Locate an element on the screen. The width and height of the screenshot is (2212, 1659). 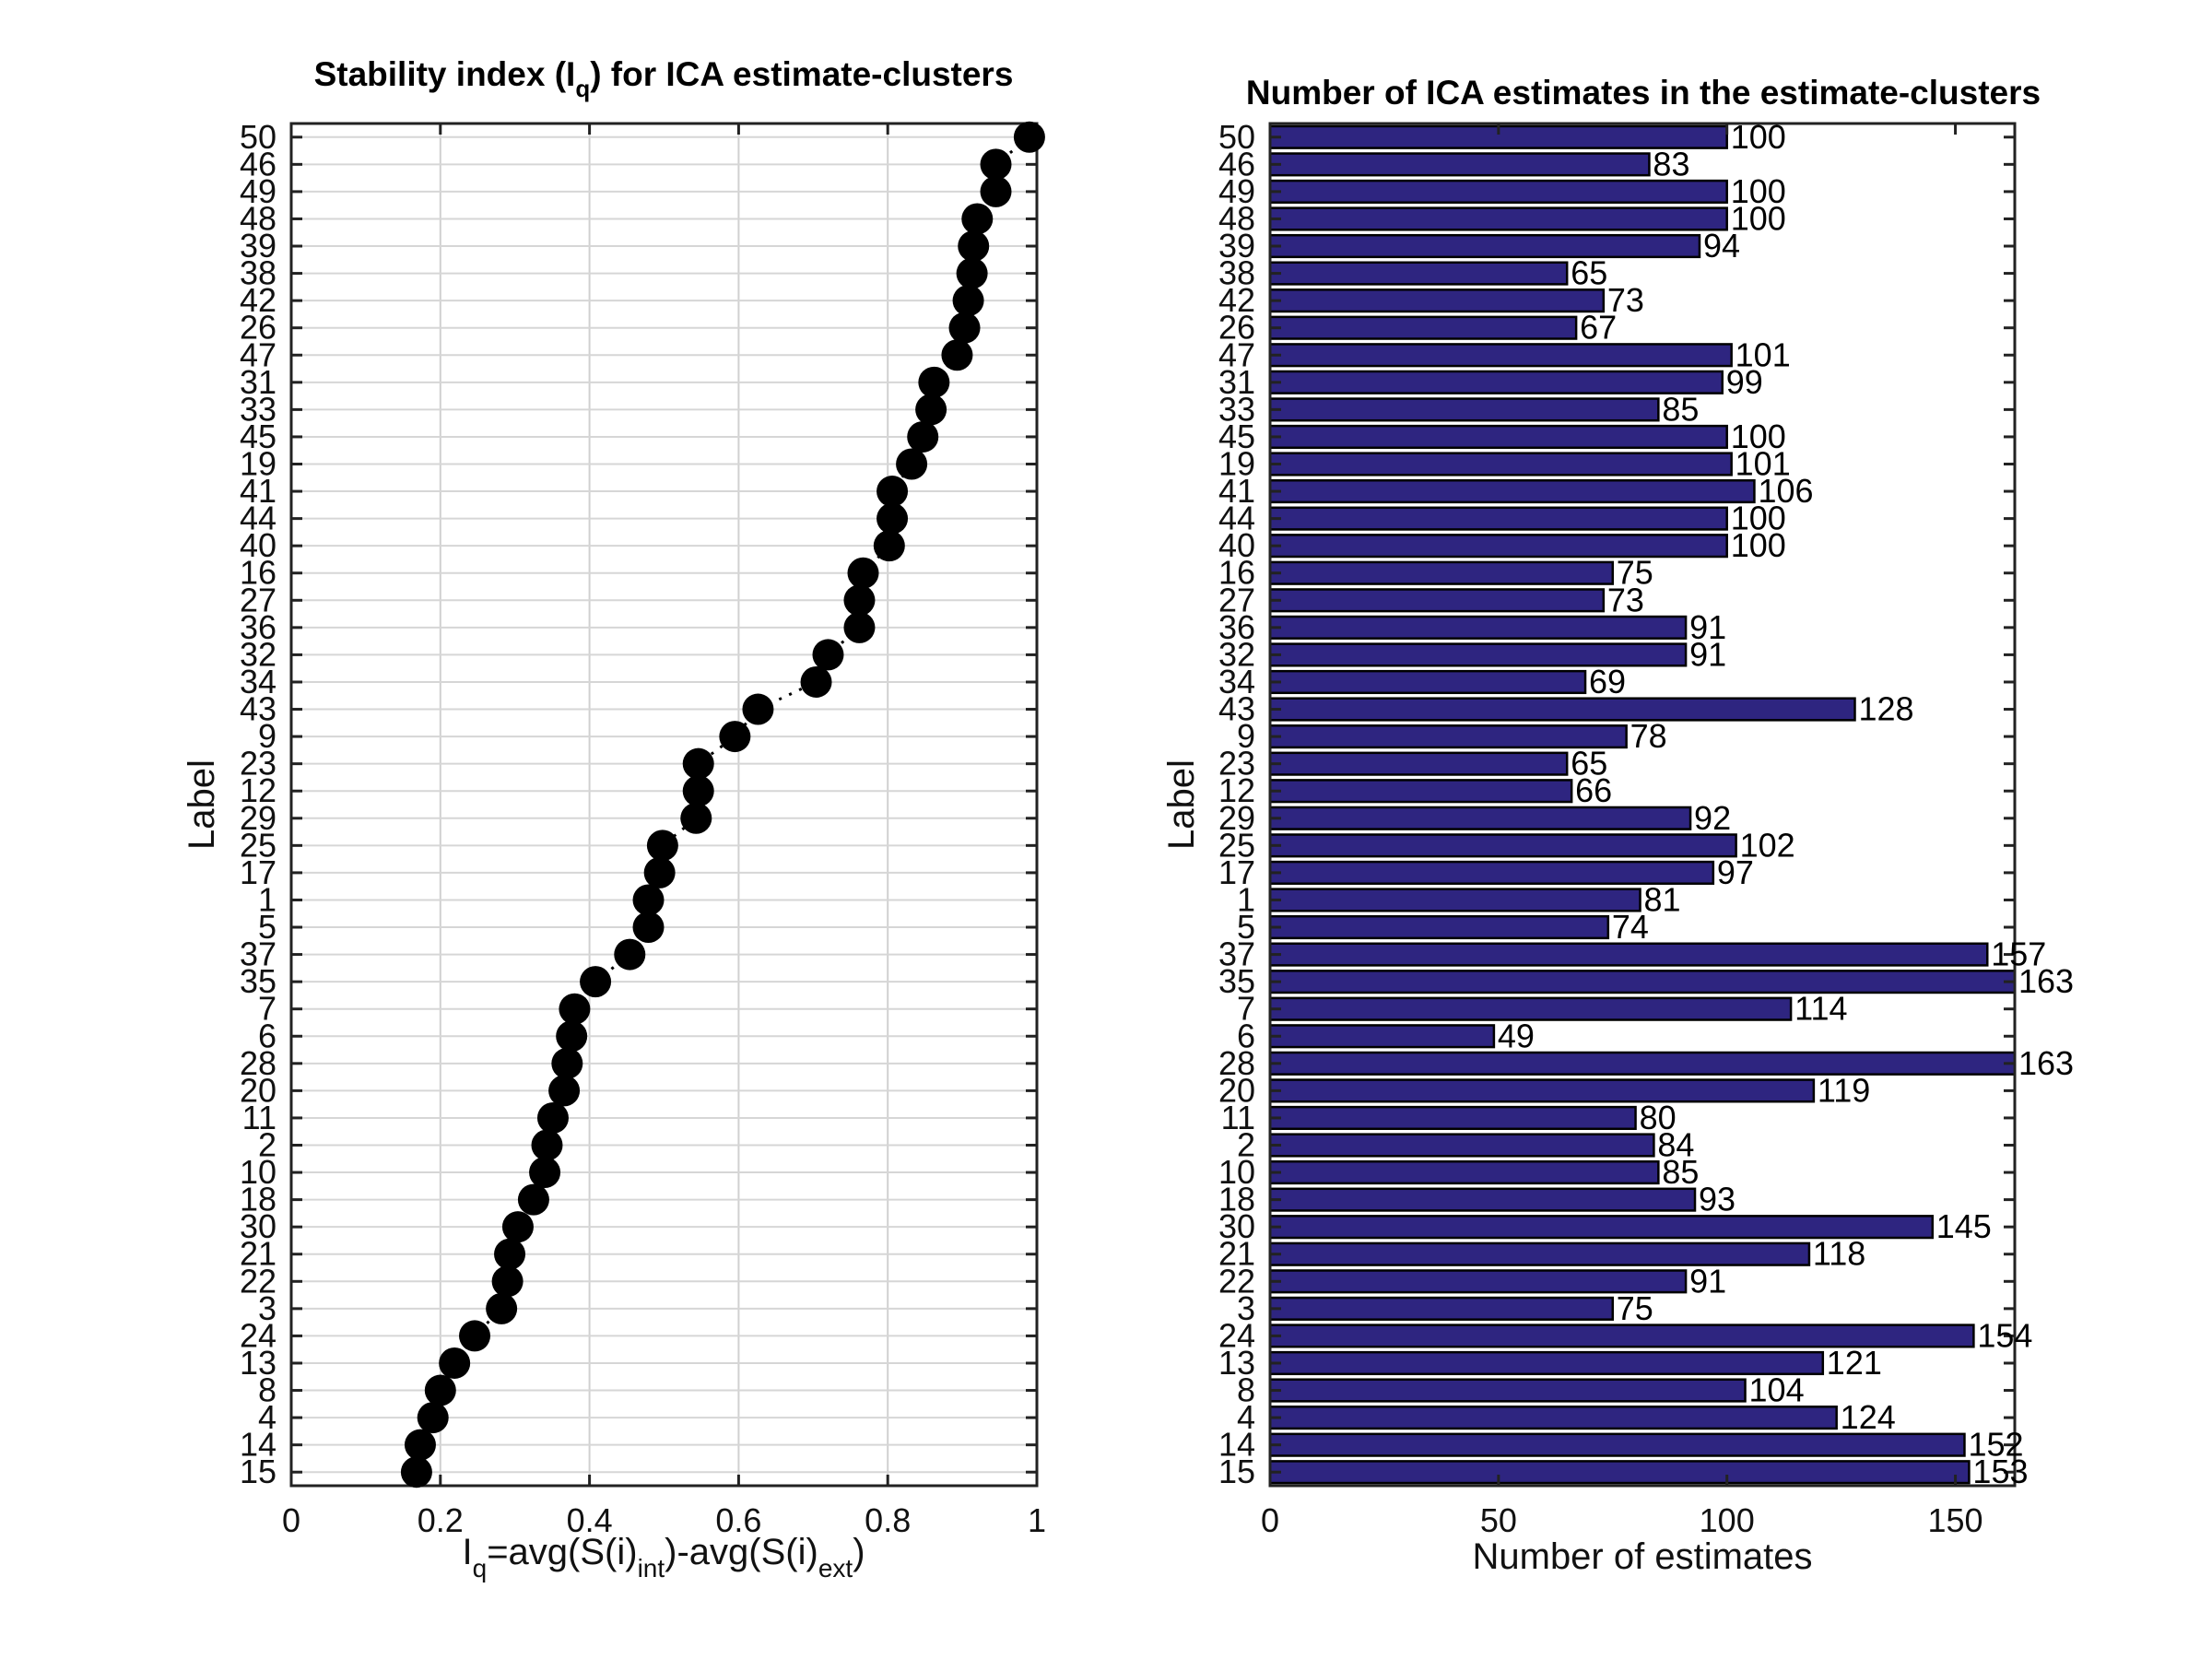
bar-value-label: 97 is located at coordinates (1735, 872).